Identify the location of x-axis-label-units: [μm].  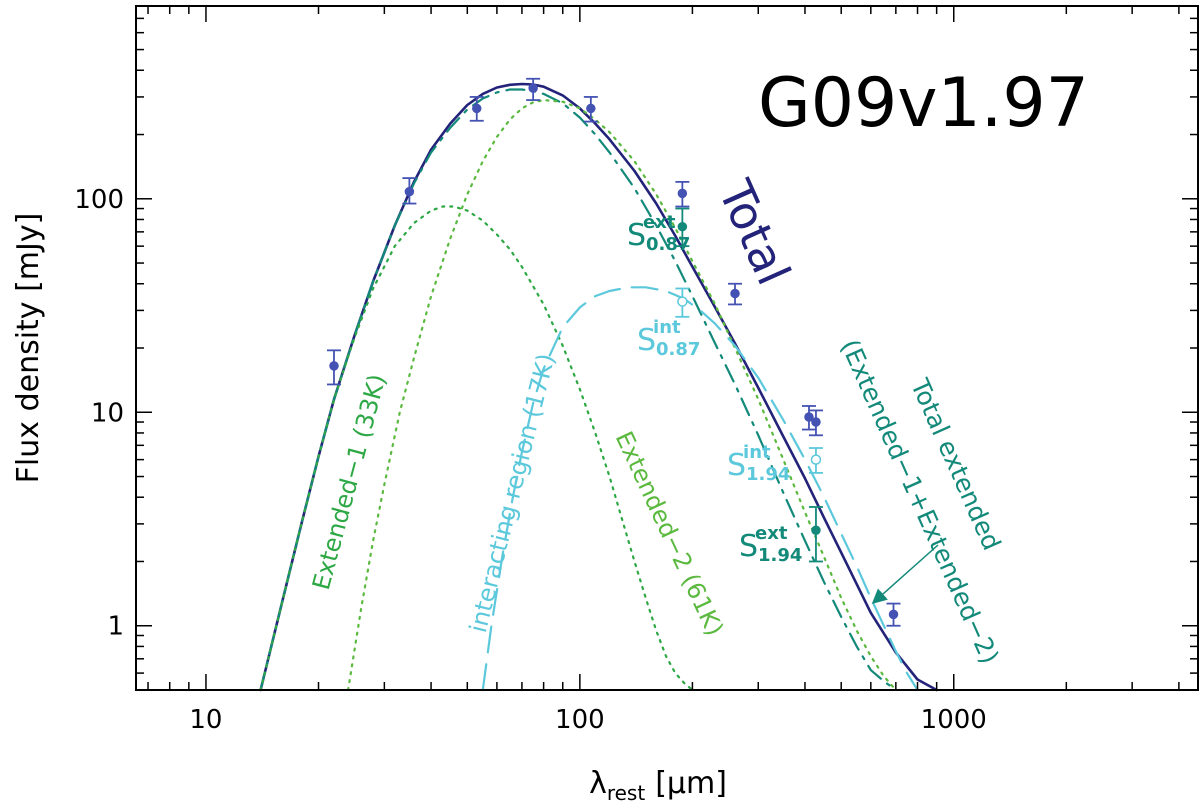
(691, 783).